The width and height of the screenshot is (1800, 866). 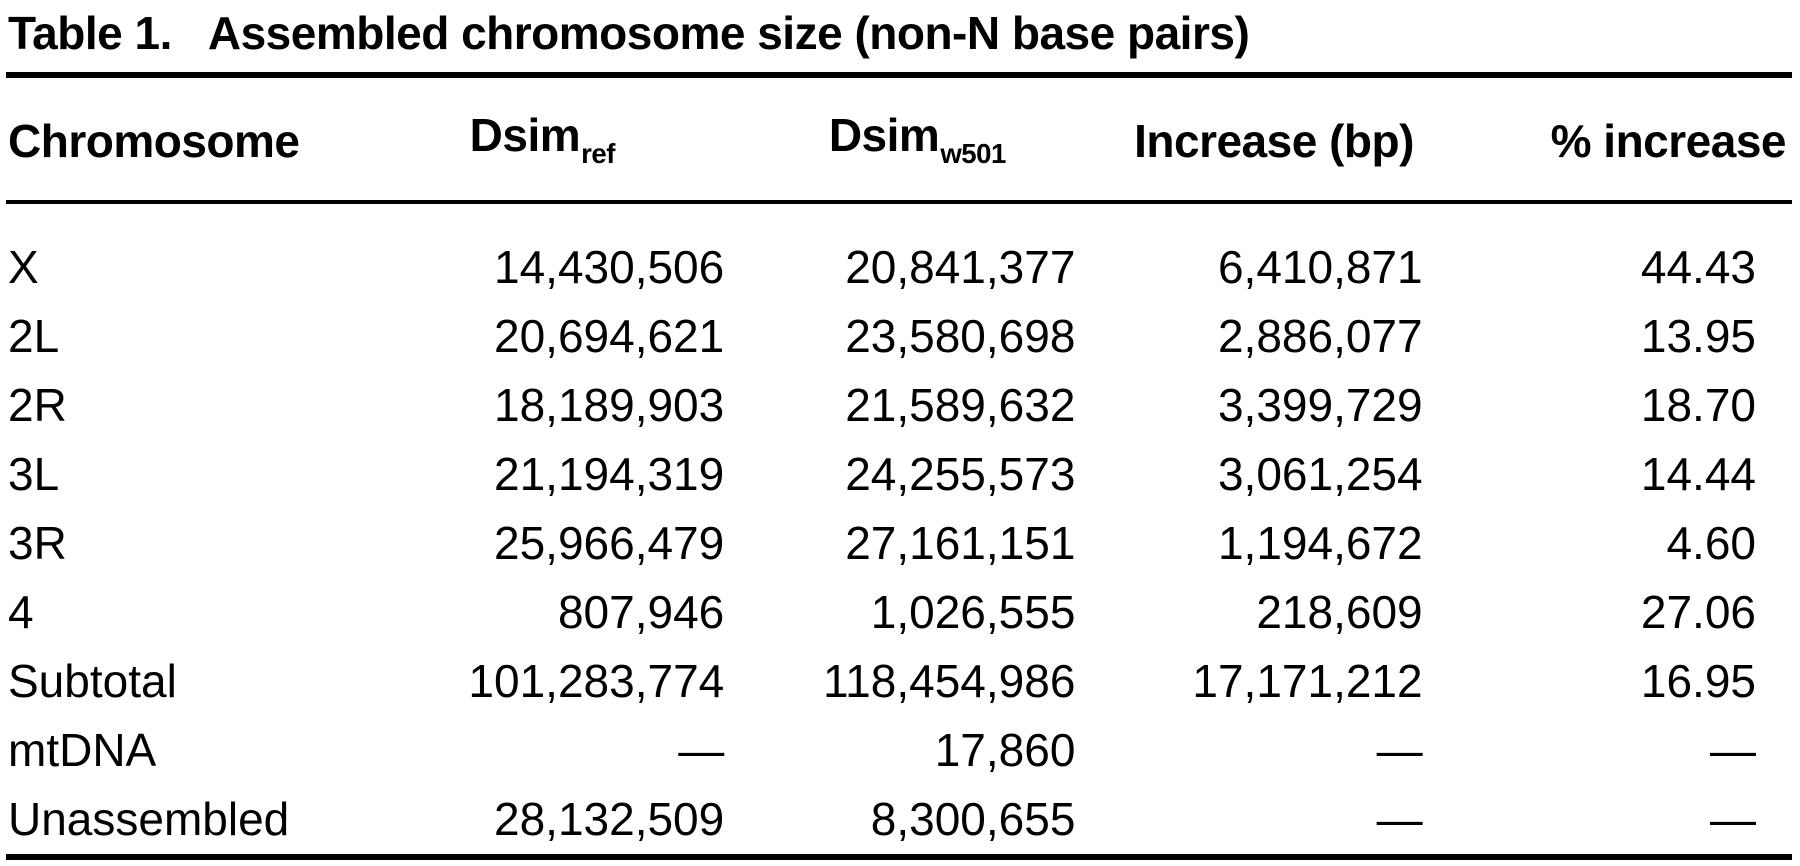 What do you see at coordinates (37, 405) in the screenshot?
I see `chromosome-cell: 2R` at bounding box center [37, 405].